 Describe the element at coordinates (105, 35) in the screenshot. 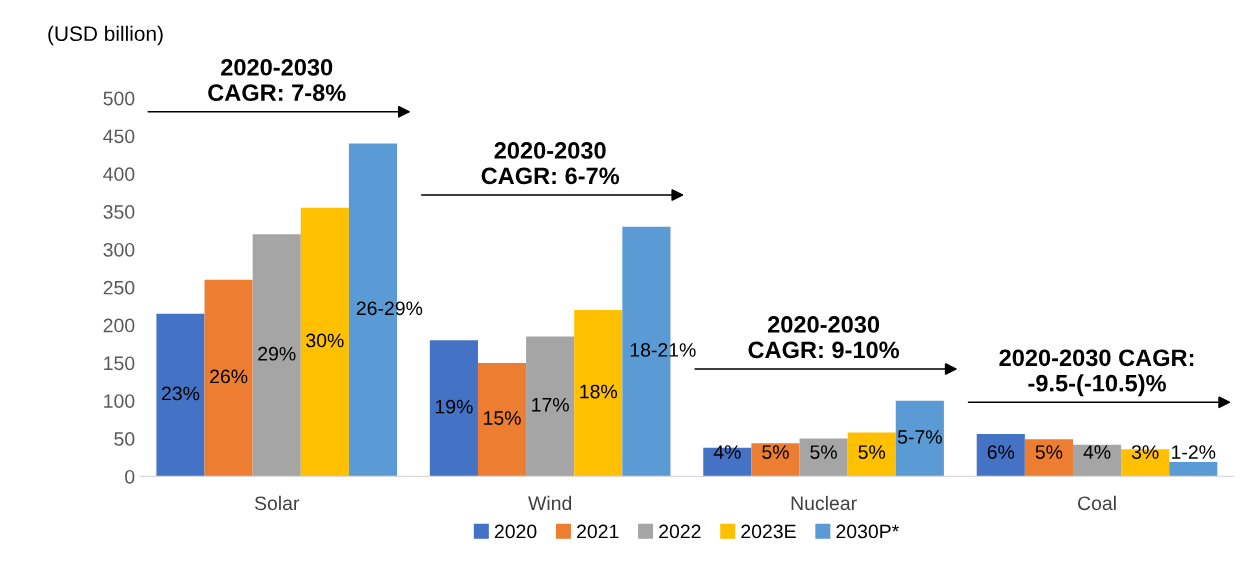

I see `y-axis-title: (USD billion)` at that location.